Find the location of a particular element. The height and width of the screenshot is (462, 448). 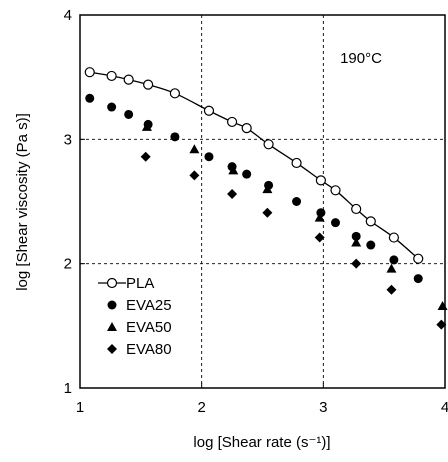

legend-eva50-marker is located at coordinates (112, 326).